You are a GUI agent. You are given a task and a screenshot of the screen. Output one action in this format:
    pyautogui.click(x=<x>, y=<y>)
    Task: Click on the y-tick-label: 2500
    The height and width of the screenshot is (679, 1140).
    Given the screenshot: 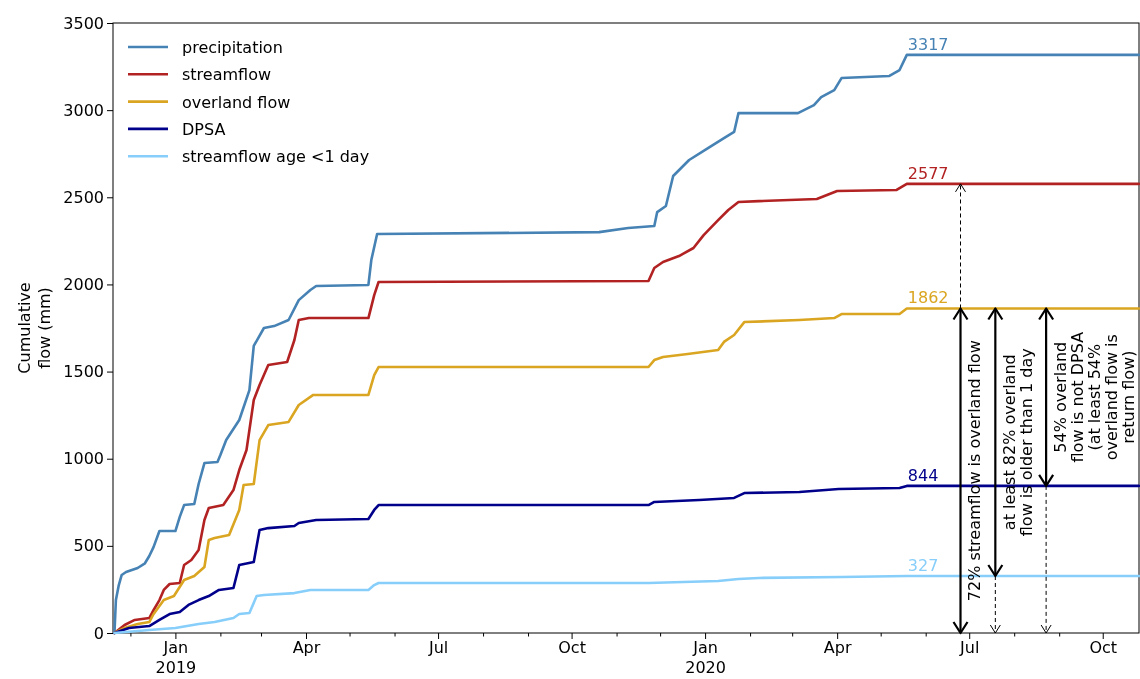 What is the action you would take?
    pyautogui.click(x=83, y=197)
    